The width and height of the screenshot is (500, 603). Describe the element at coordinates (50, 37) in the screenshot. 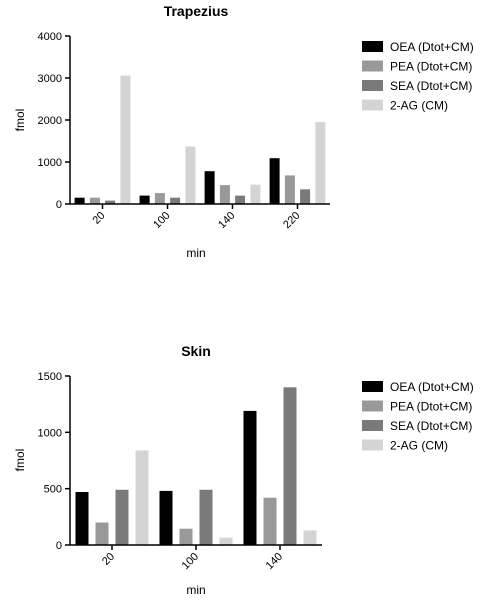

I see `y-tick-label: 4000` at that location.